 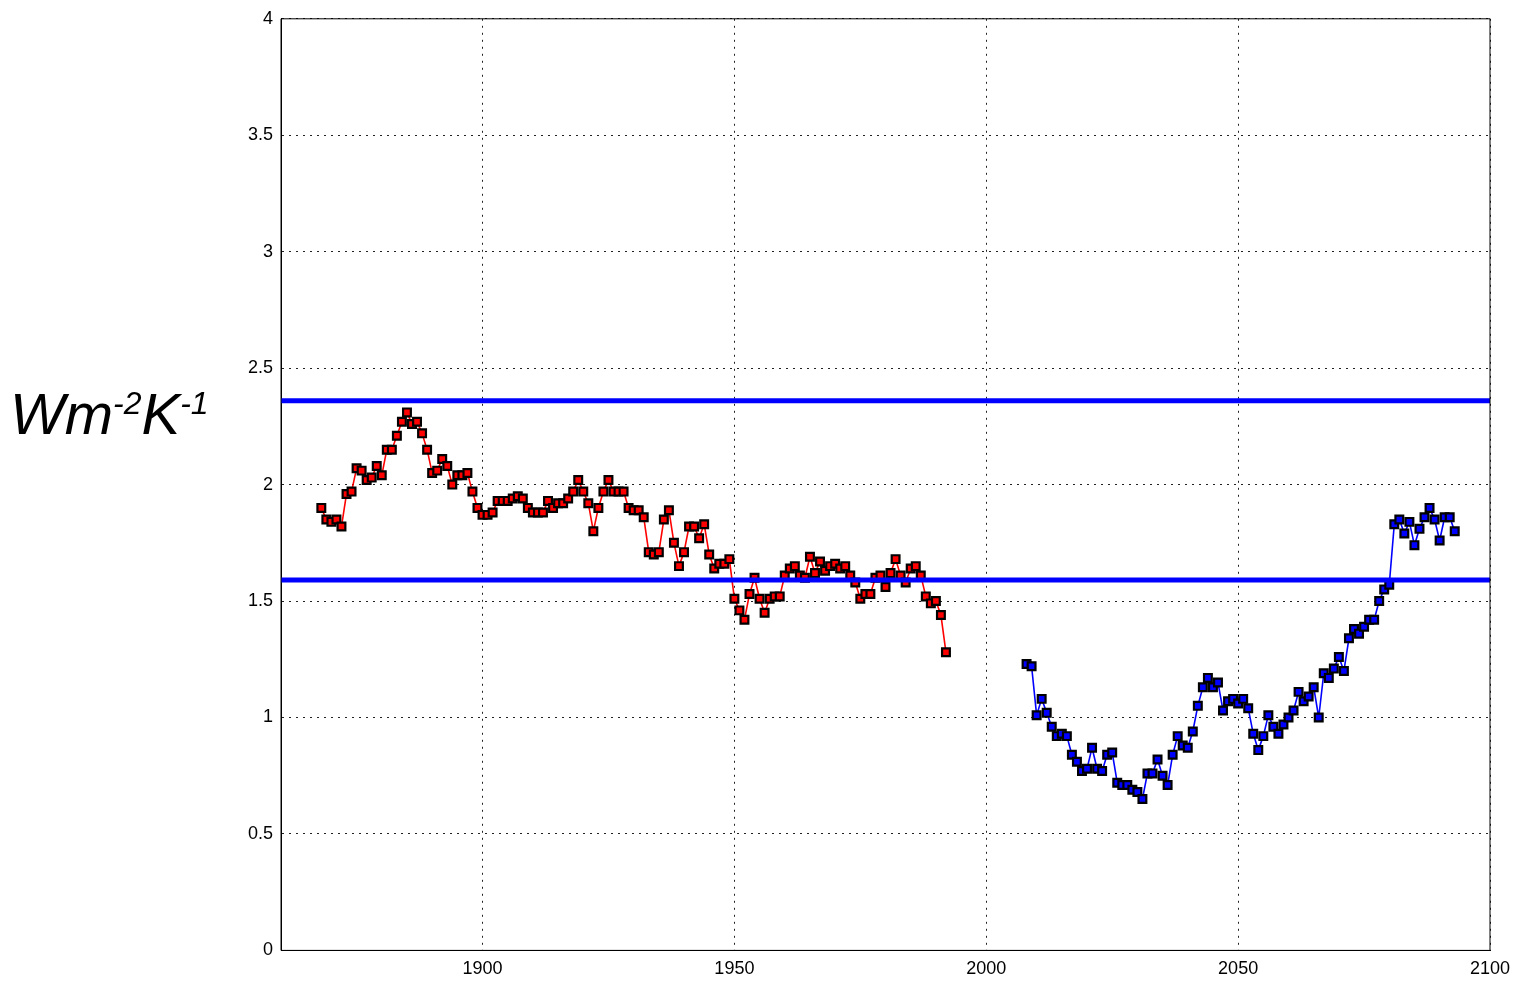 What do you see at coordinates (260, 832) in the screenshot?
I see `y-tick-label: 0.5` at bounding box center [260, 832].